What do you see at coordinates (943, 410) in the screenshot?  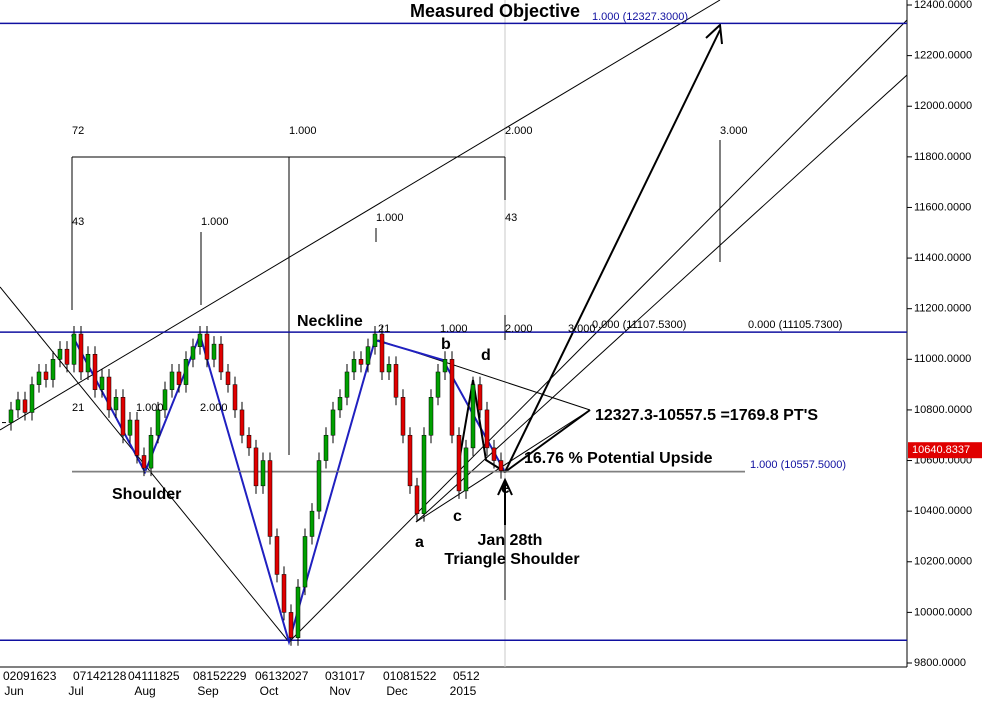 I see `y-tick-label: 10800.0000` at bounding box center [943, 410].